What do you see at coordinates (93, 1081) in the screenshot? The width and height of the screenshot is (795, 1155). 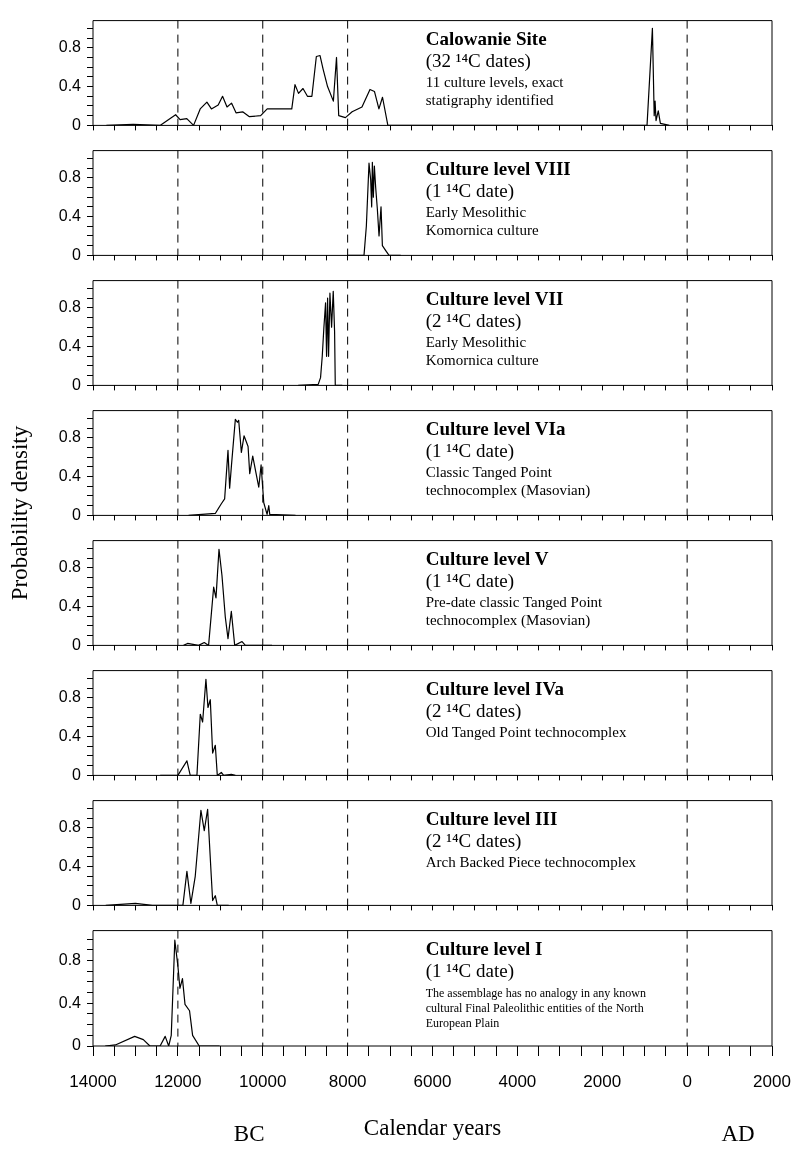 I see `x-tick-label: 14000` at bounding box center [93, 1081].